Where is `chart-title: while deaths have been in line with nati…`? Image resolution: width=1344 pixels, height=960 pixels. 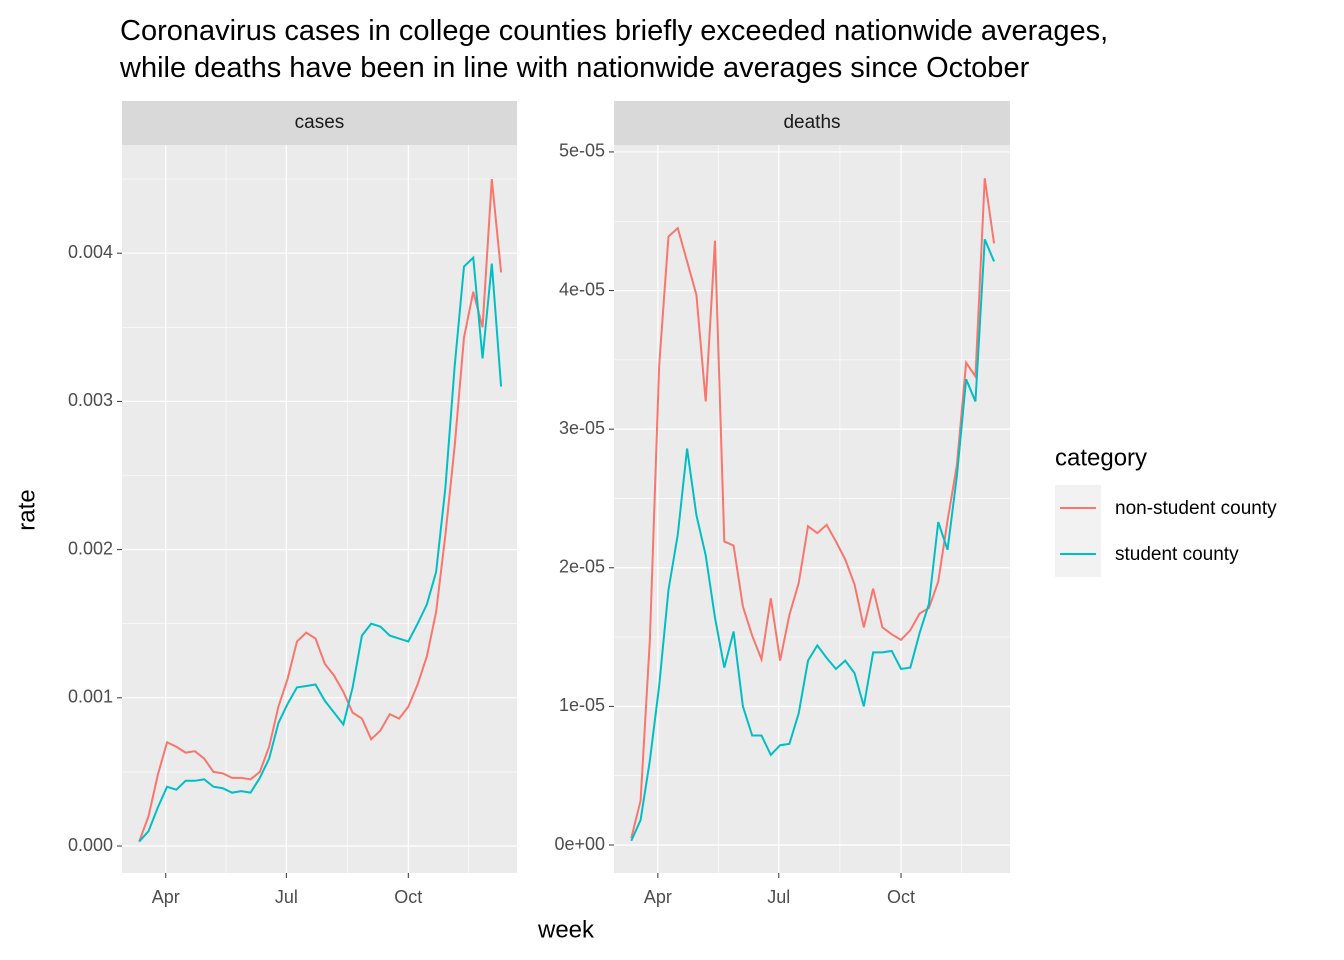
chart-title: while deaths have been in line with nati… is located at coordinates (574, 68).